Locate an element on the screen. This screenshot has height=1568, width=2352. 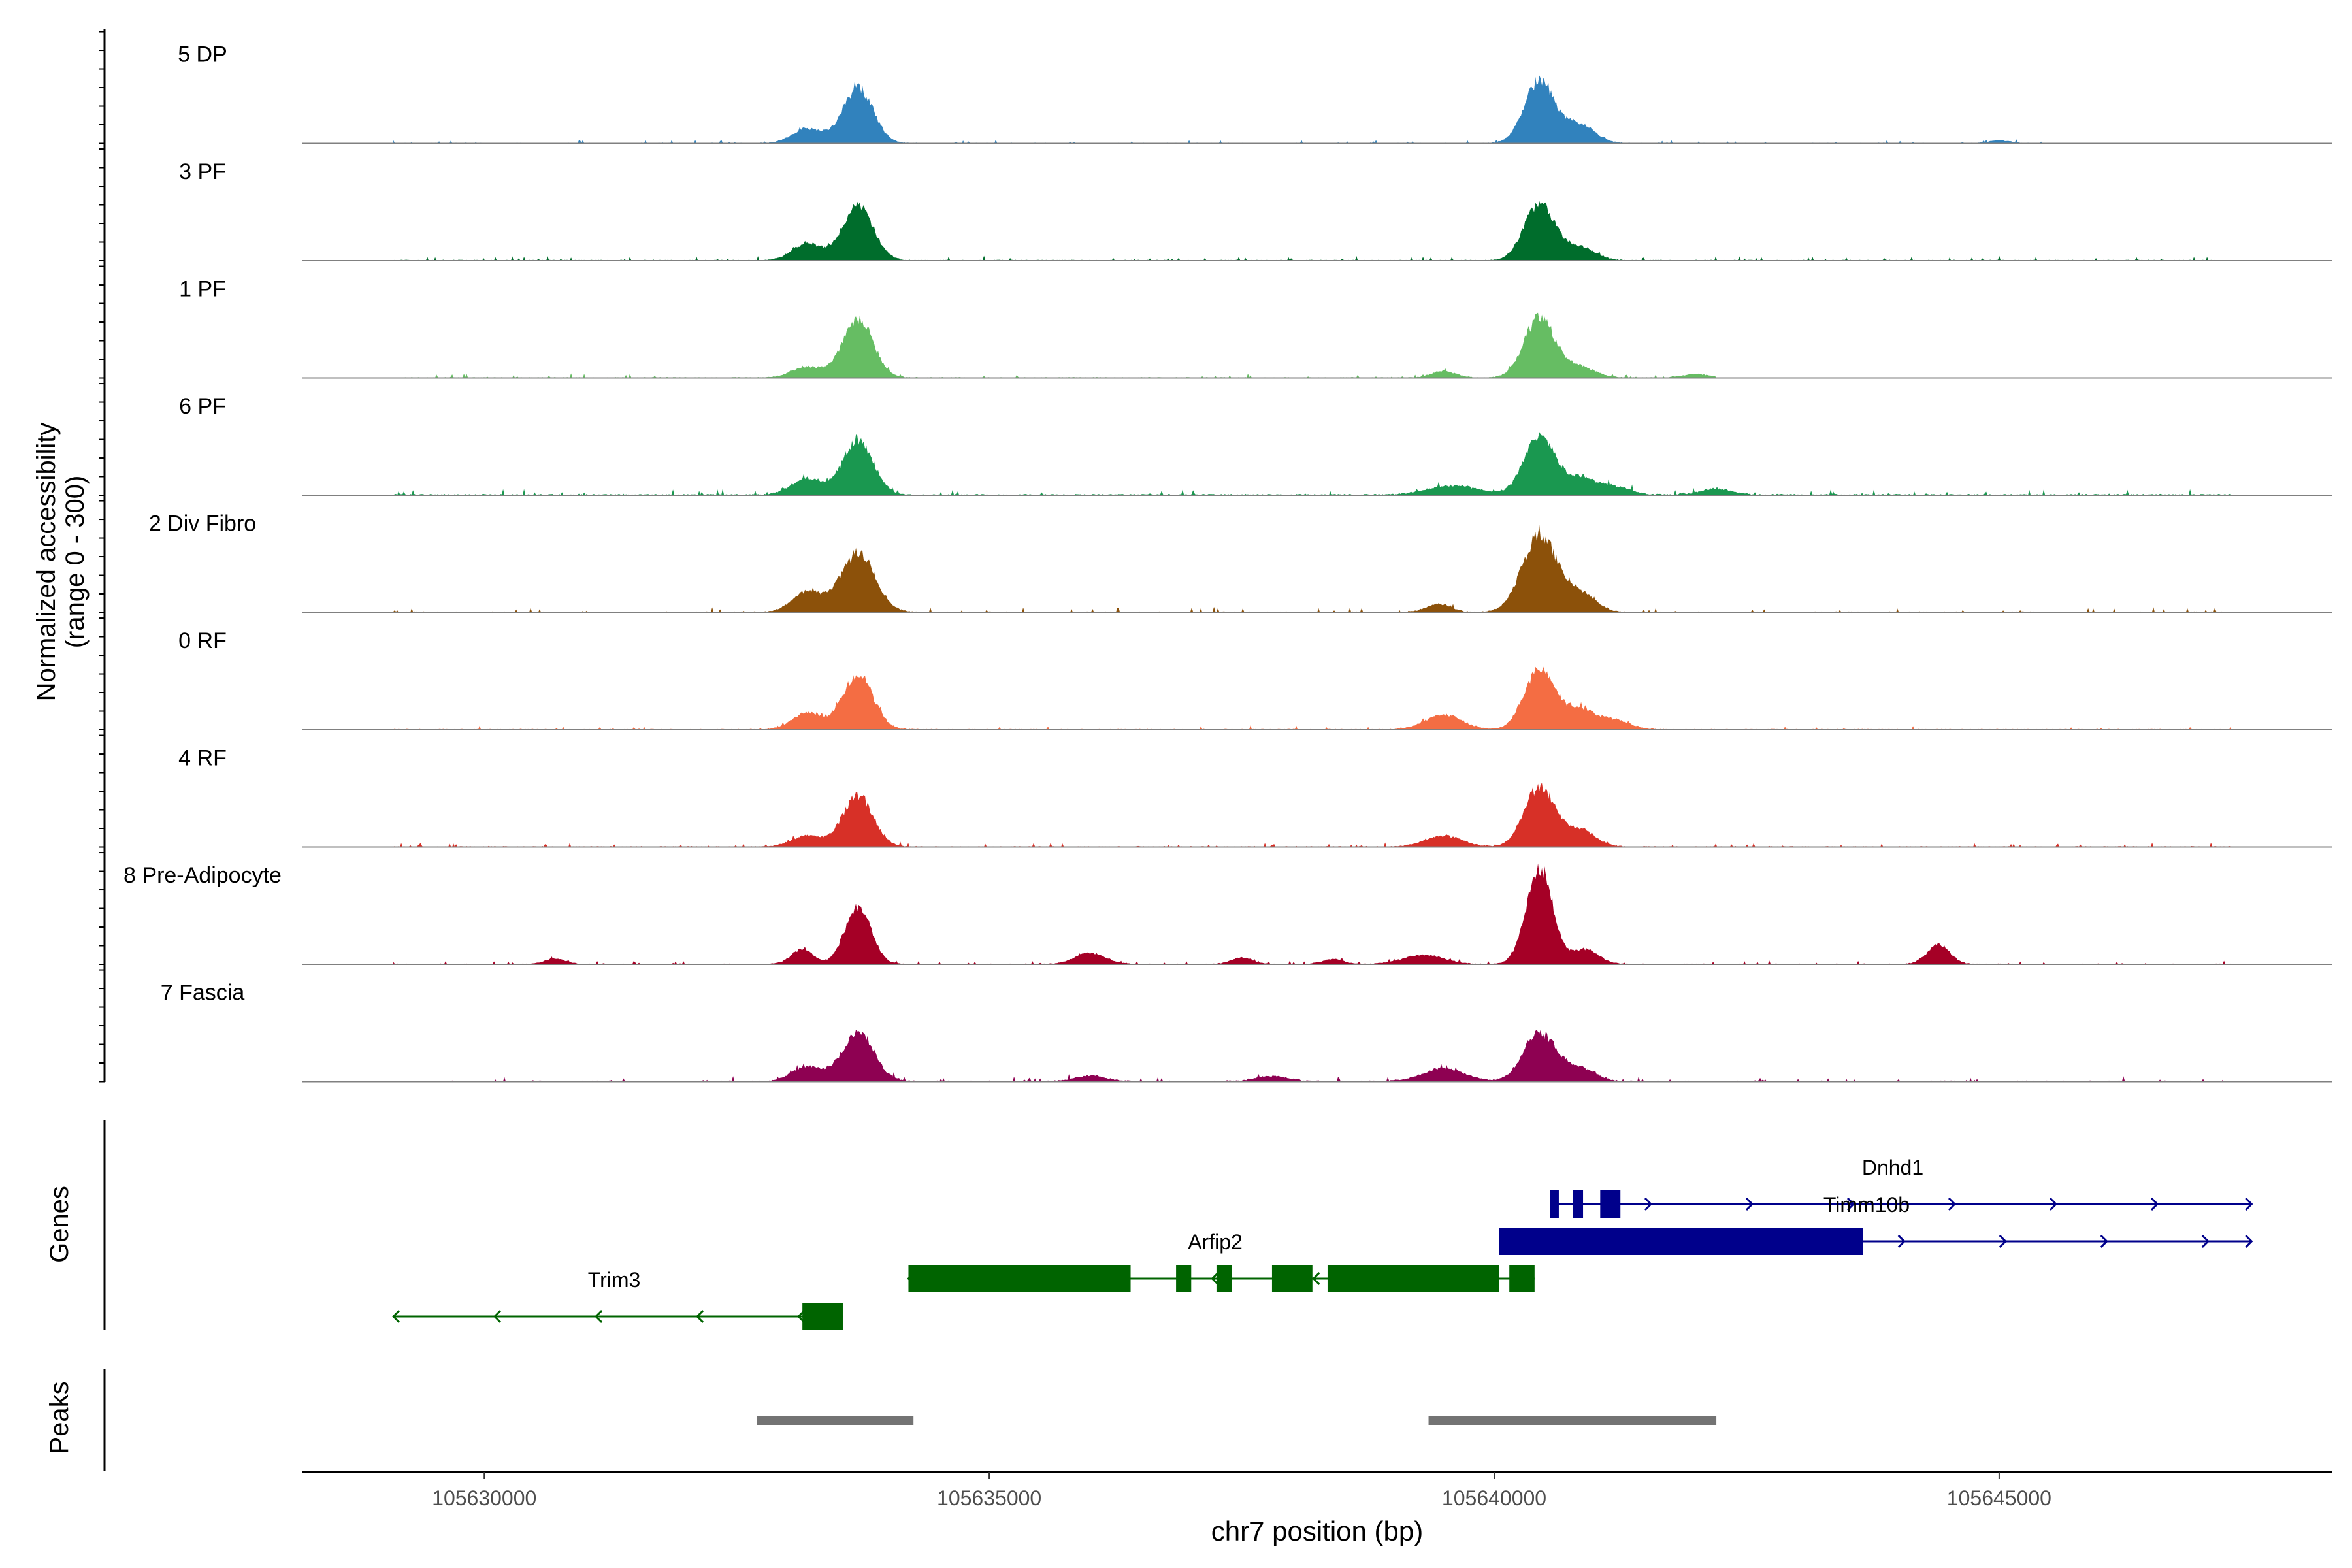
track-6-pf: 6 PF is located at coordinates (1255, 445).